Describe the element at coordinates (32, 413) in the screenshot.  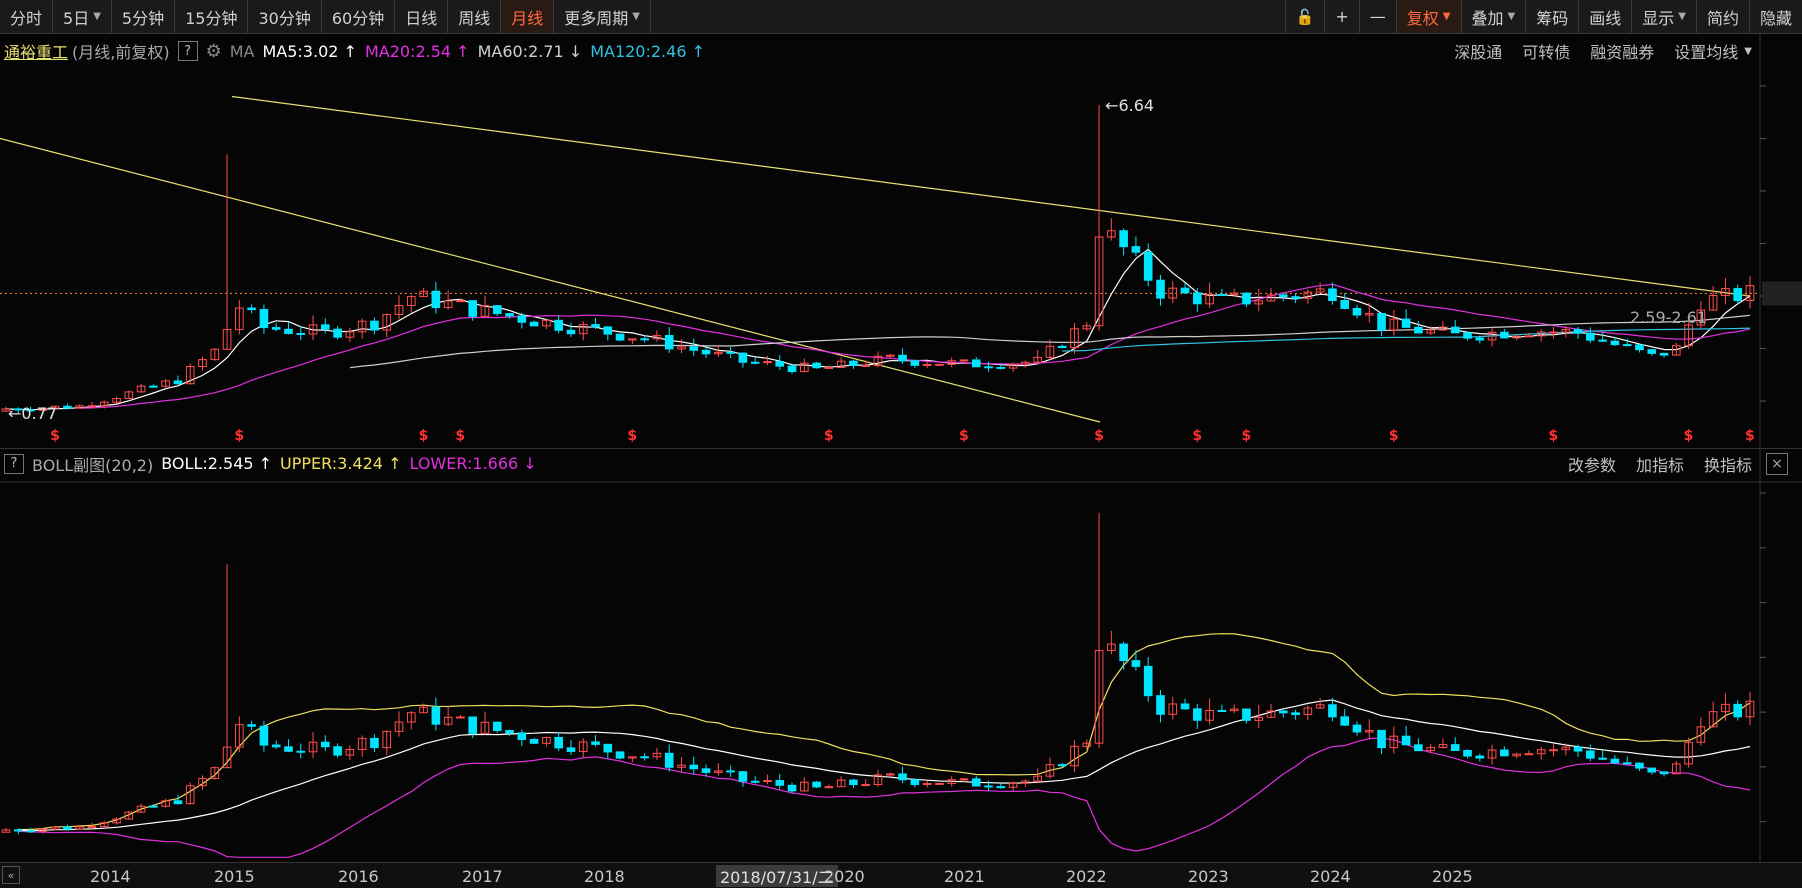
I see `low-price-label: ←0.77` at that location.